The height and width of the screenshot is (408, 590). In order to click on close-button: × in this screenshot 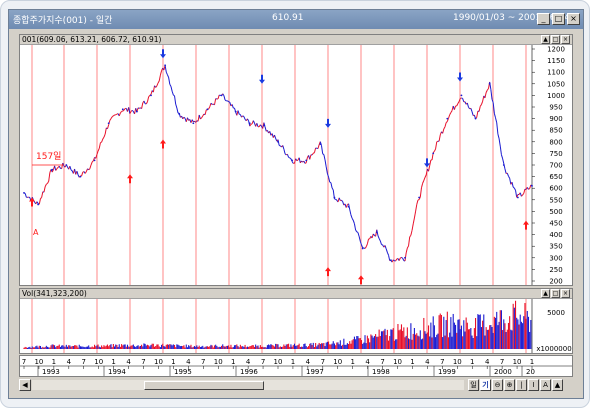, I will do `click(573, 19)`.